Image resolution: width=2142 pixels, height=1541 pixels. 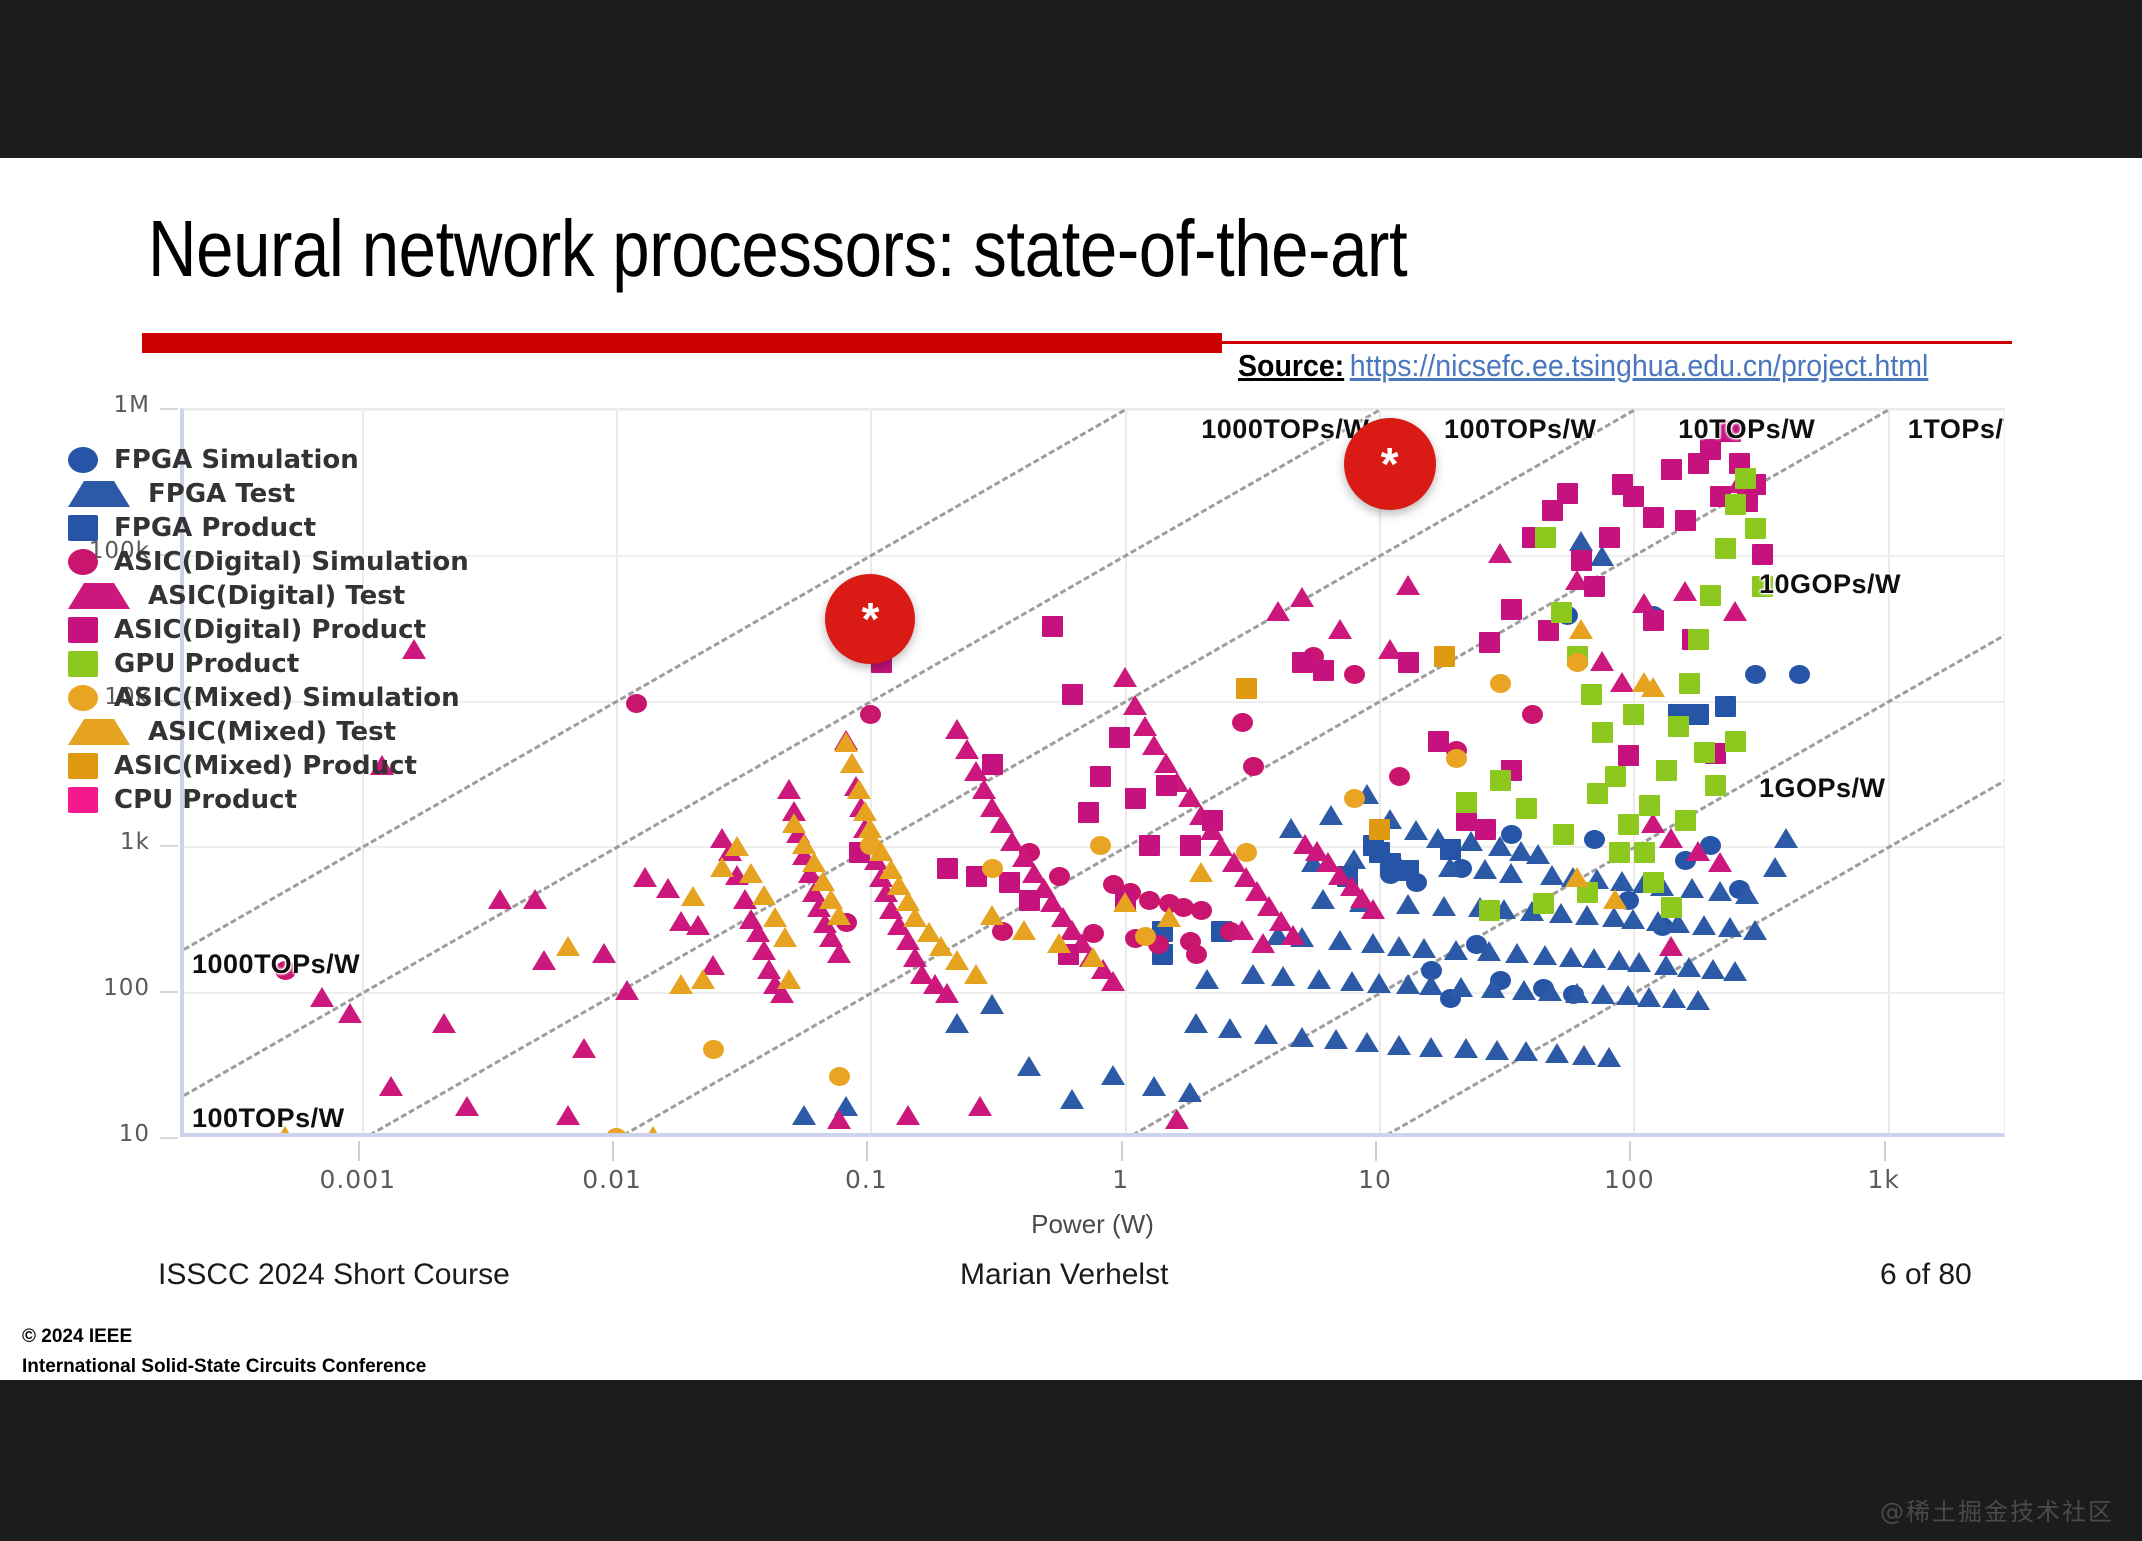 I want to click on legend-item: CPU Product, so click(x=268, y=800).